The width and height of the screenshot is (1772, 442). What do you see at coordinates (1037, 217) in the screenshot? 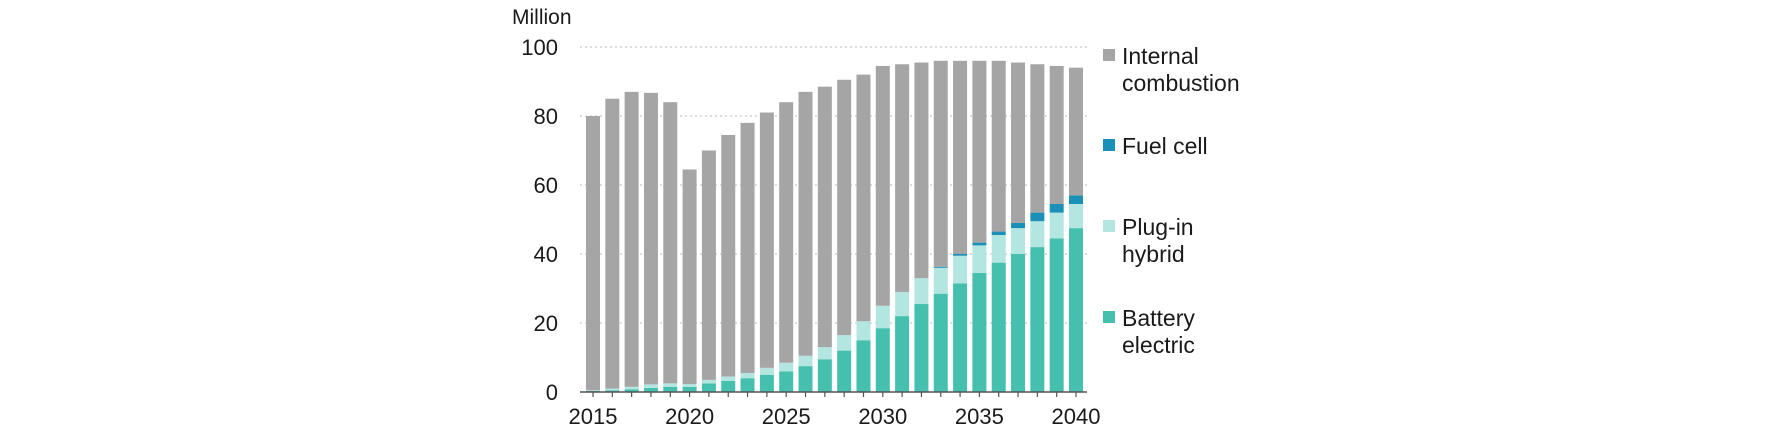
I see `bar-fuel-cell-2038` at bounding box center [1037, 217].